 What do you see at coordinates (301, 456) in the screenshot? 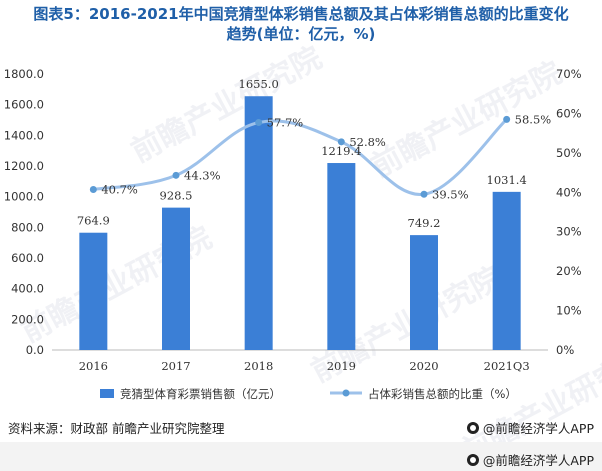
I see `footer-bar` at bounding box center [301, 456].